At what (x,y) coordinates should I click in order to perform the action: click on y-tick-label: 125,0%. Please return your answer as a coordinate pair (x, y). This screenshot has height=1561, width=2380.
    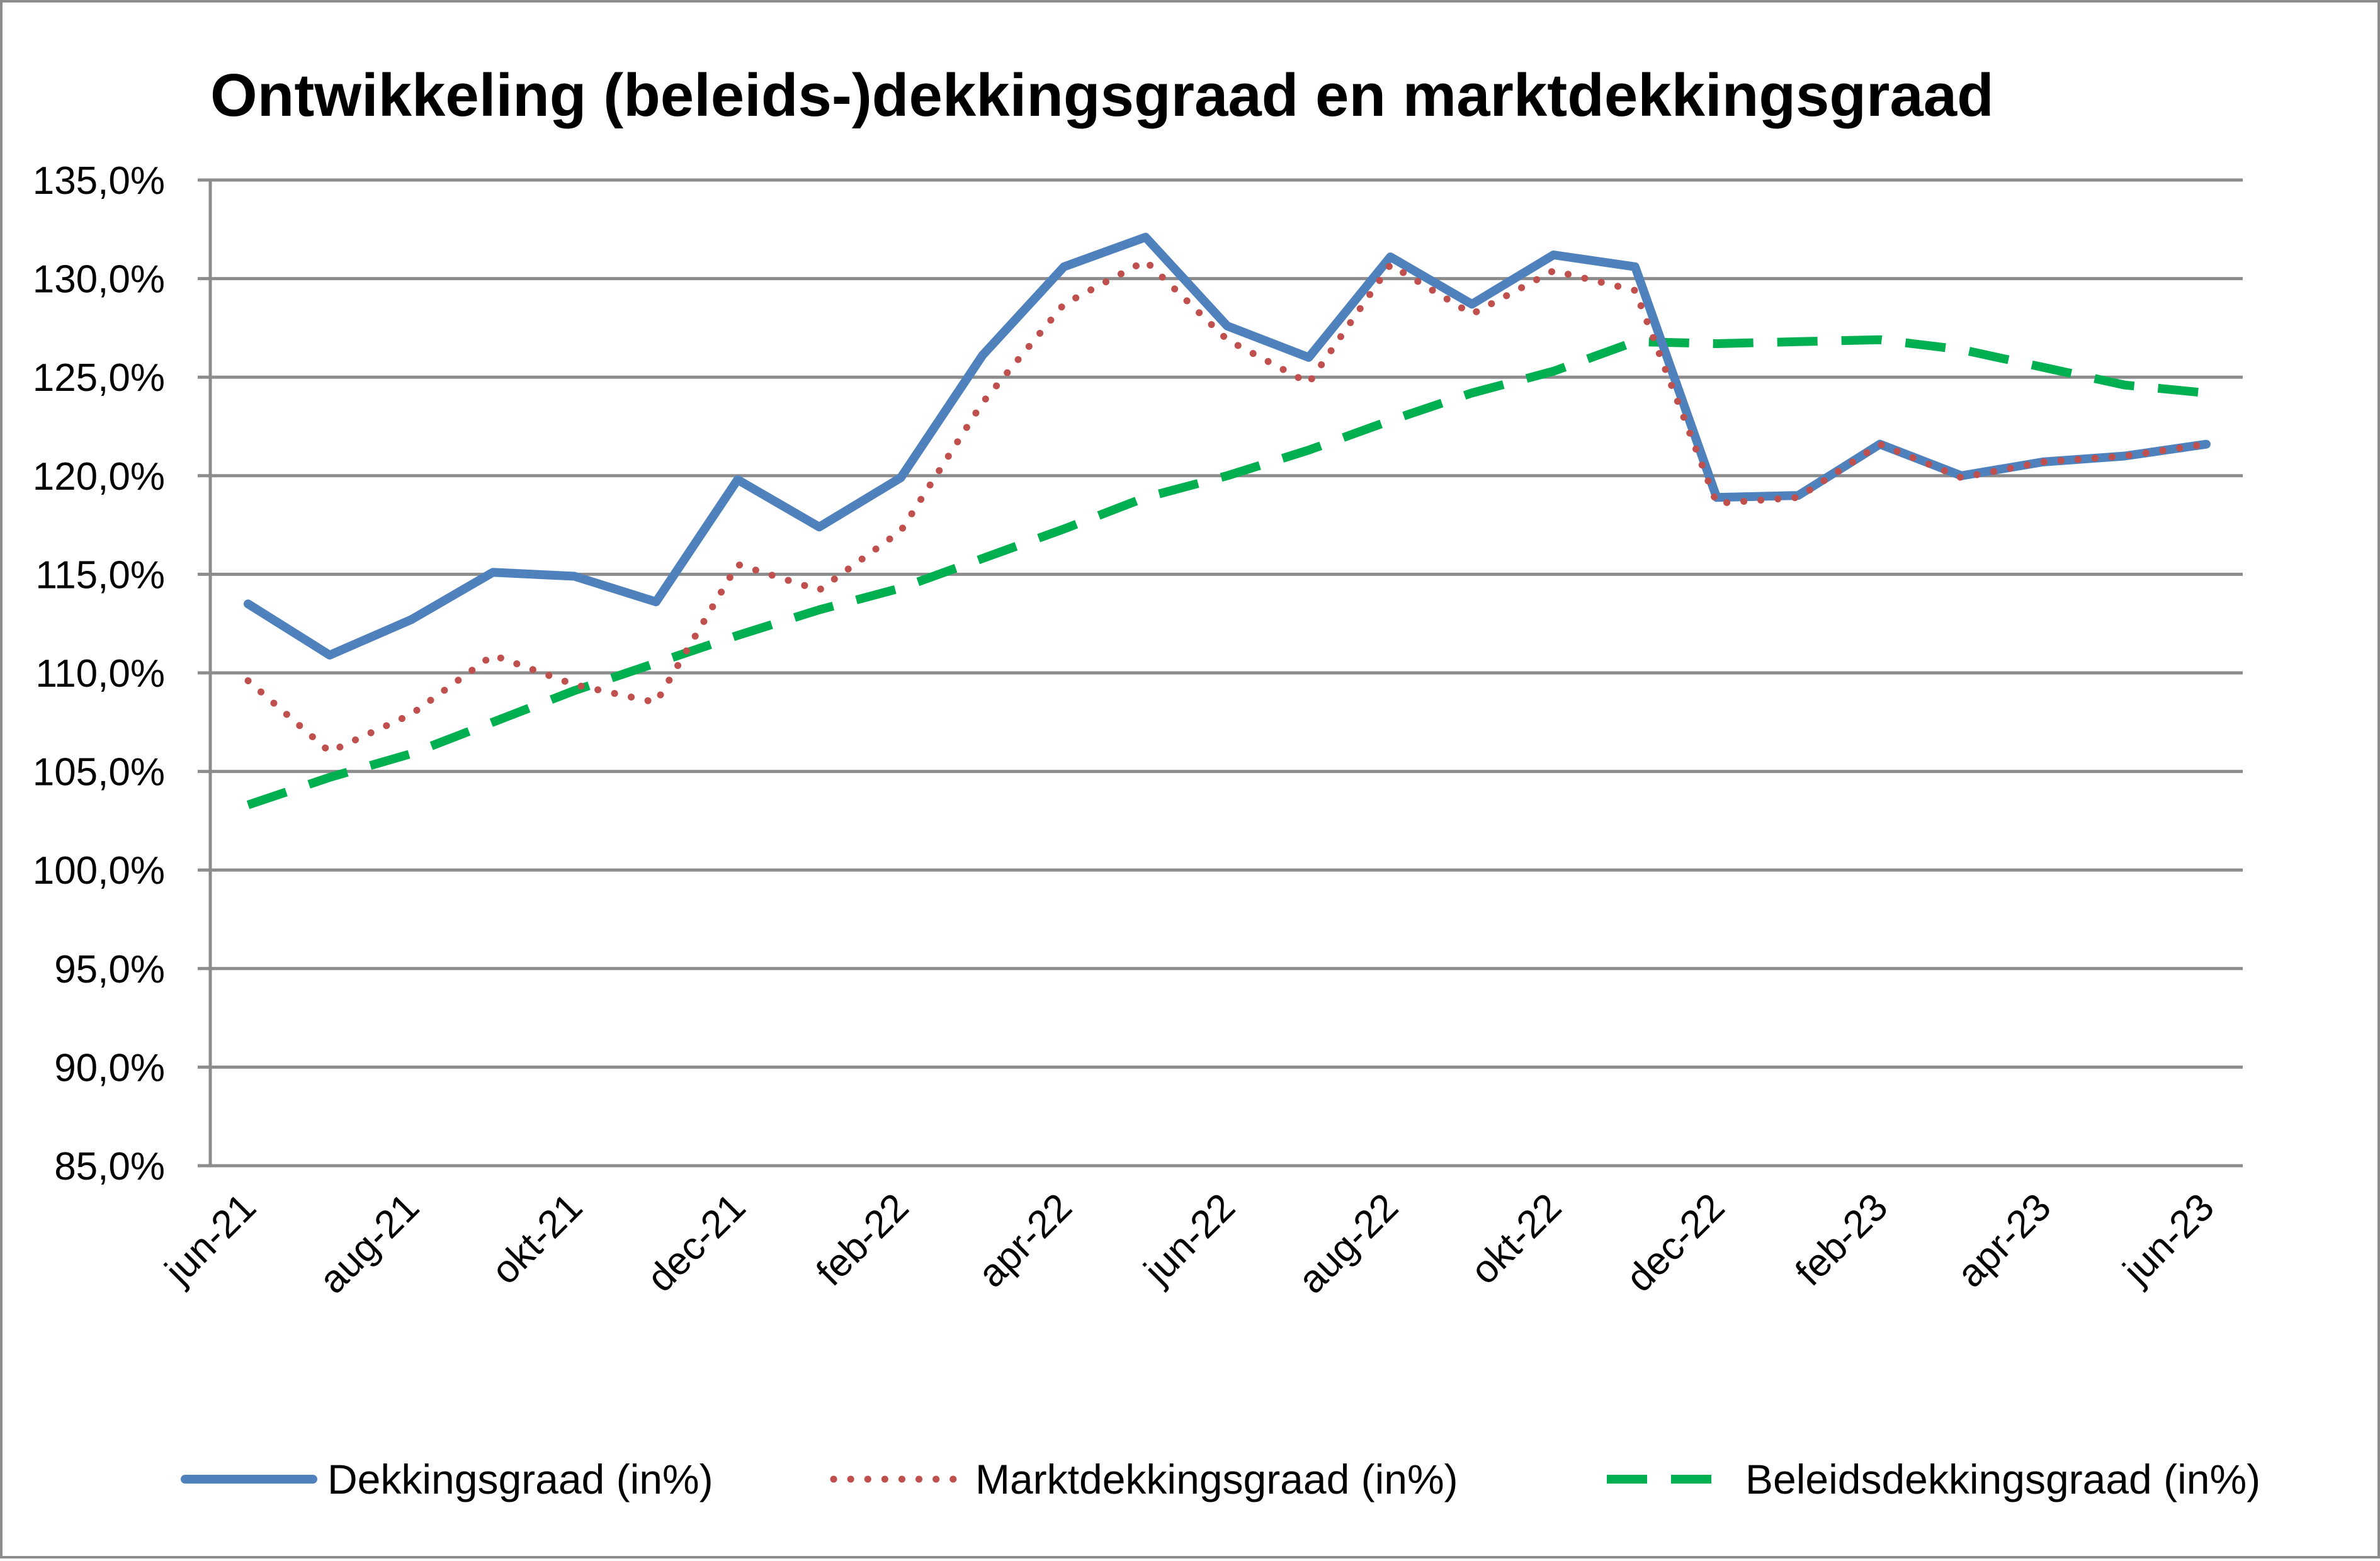
    Looking at the image, I should click on (99, 378).